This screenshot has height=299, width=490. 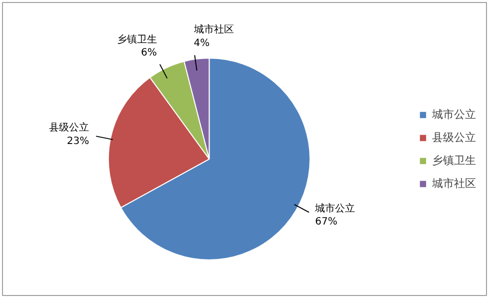 I want to click on slice-label: 县级公立, so click(x=69, y=128).